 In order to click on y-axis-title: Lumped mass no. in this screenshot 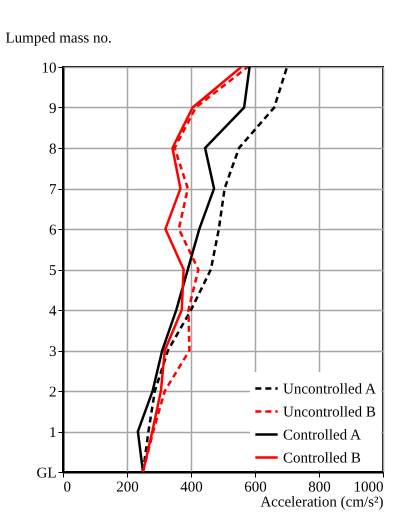, I will do `click(59, 38)`.